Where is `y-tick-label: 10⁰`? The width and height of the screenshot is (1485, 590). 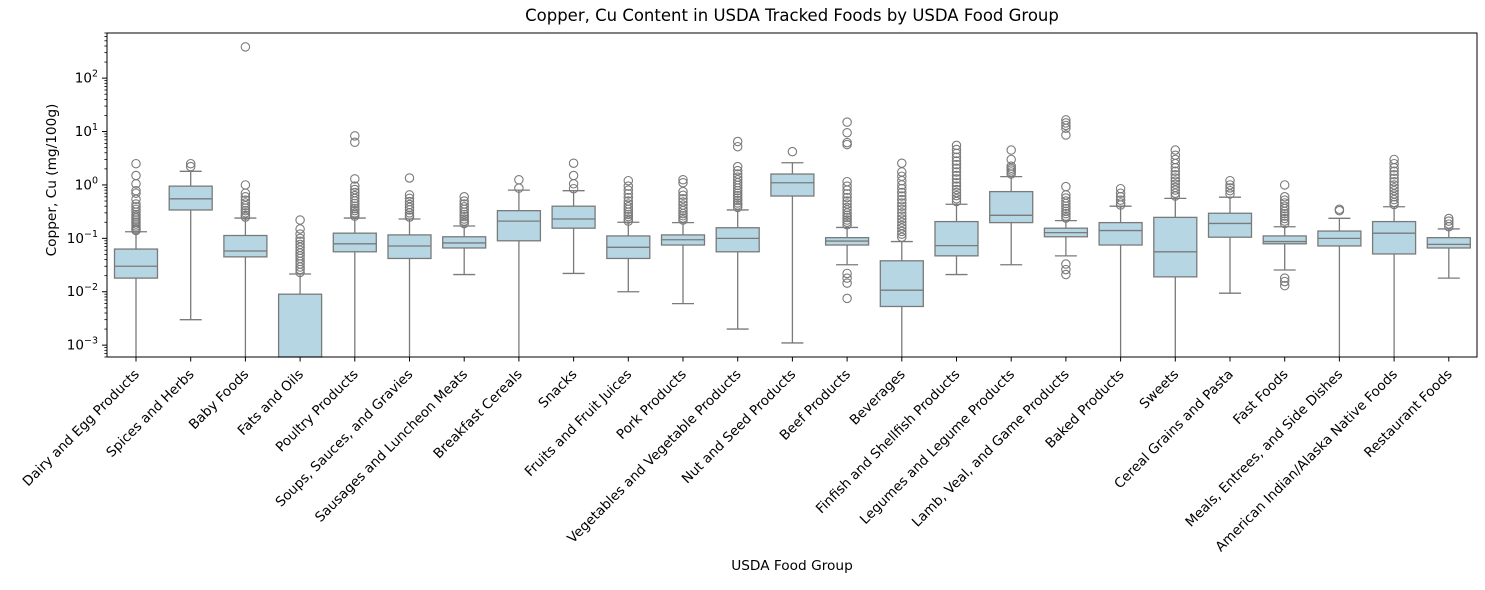 y-tick-label: 10⁰ is located at coordinates (86, 184).